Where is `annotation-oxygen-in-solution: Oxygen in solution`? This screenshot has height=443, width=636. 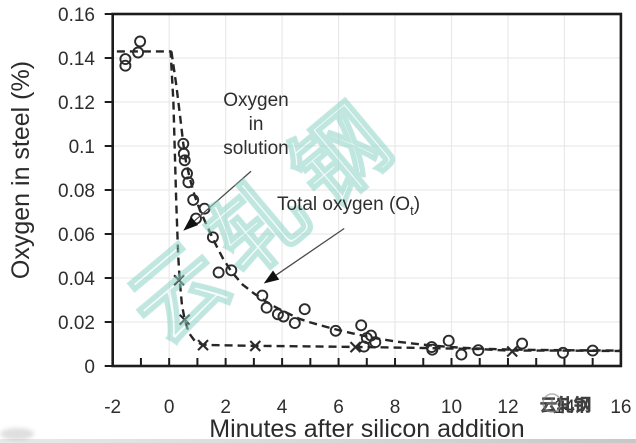
annotation-oxygen-in-solution: Oxygen in solution is located at coordinates (256, 125).